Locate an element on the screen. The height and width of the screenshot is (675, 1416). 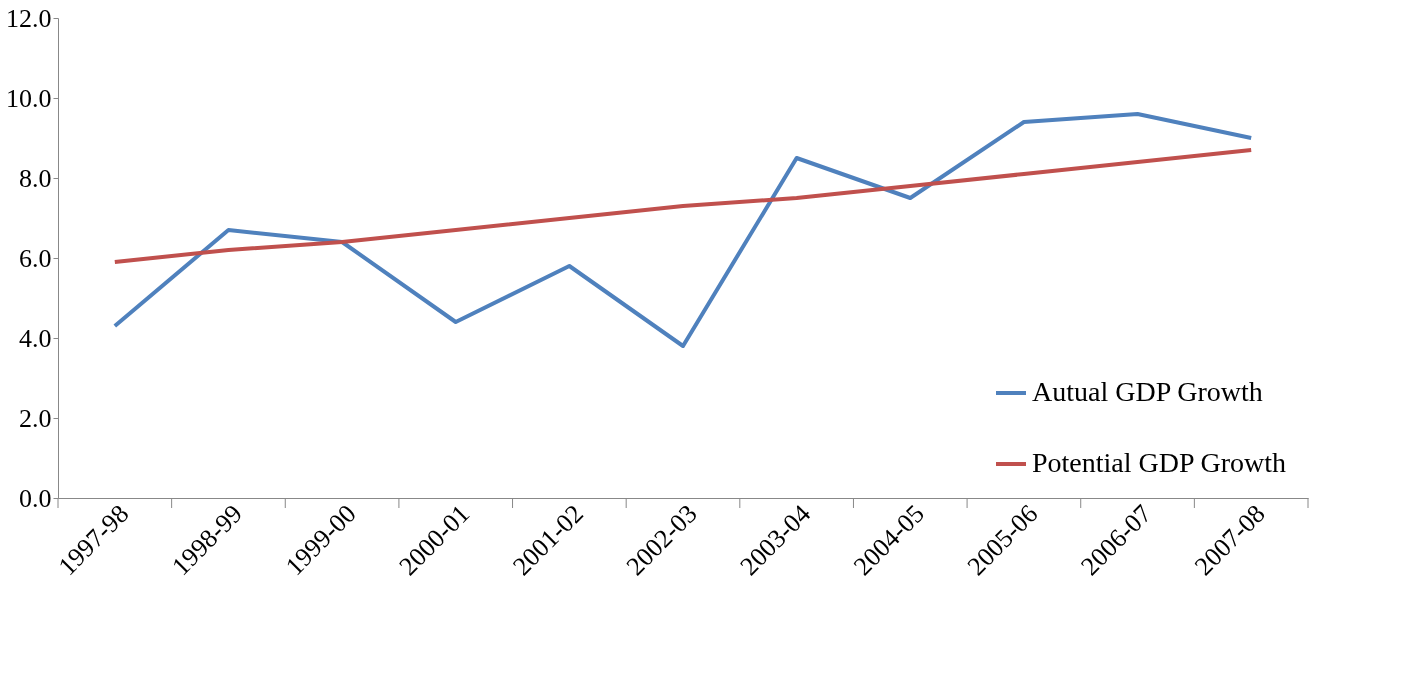
y-tick-label: 8.0 is located at coordinates (35, 178).